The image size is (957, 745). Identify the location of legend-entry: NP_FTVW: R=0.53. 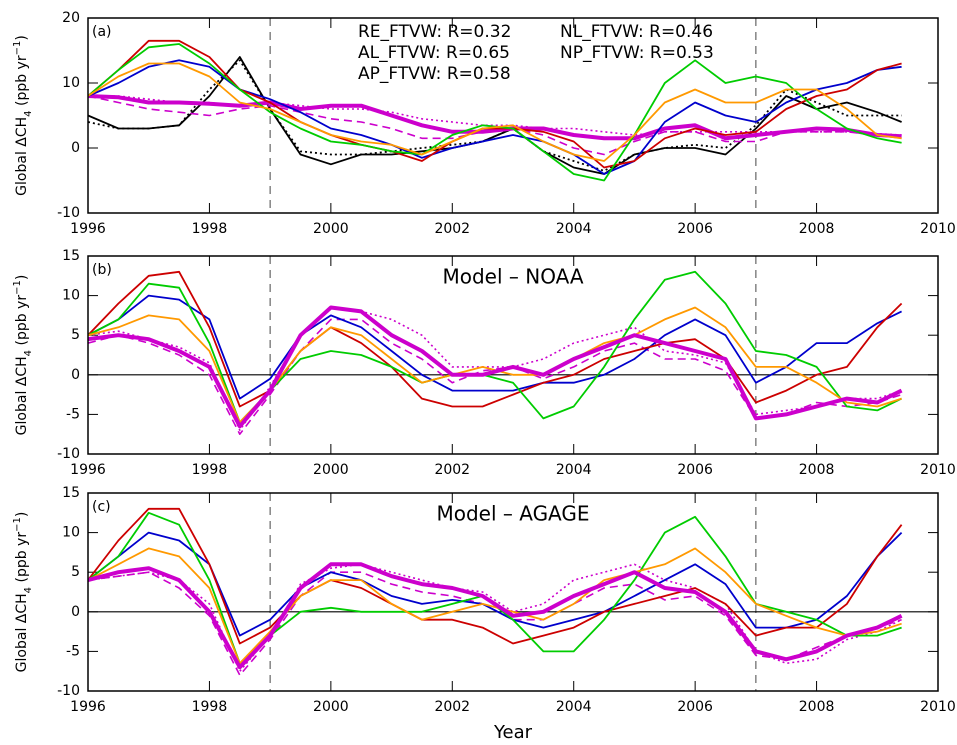
(637, 53).